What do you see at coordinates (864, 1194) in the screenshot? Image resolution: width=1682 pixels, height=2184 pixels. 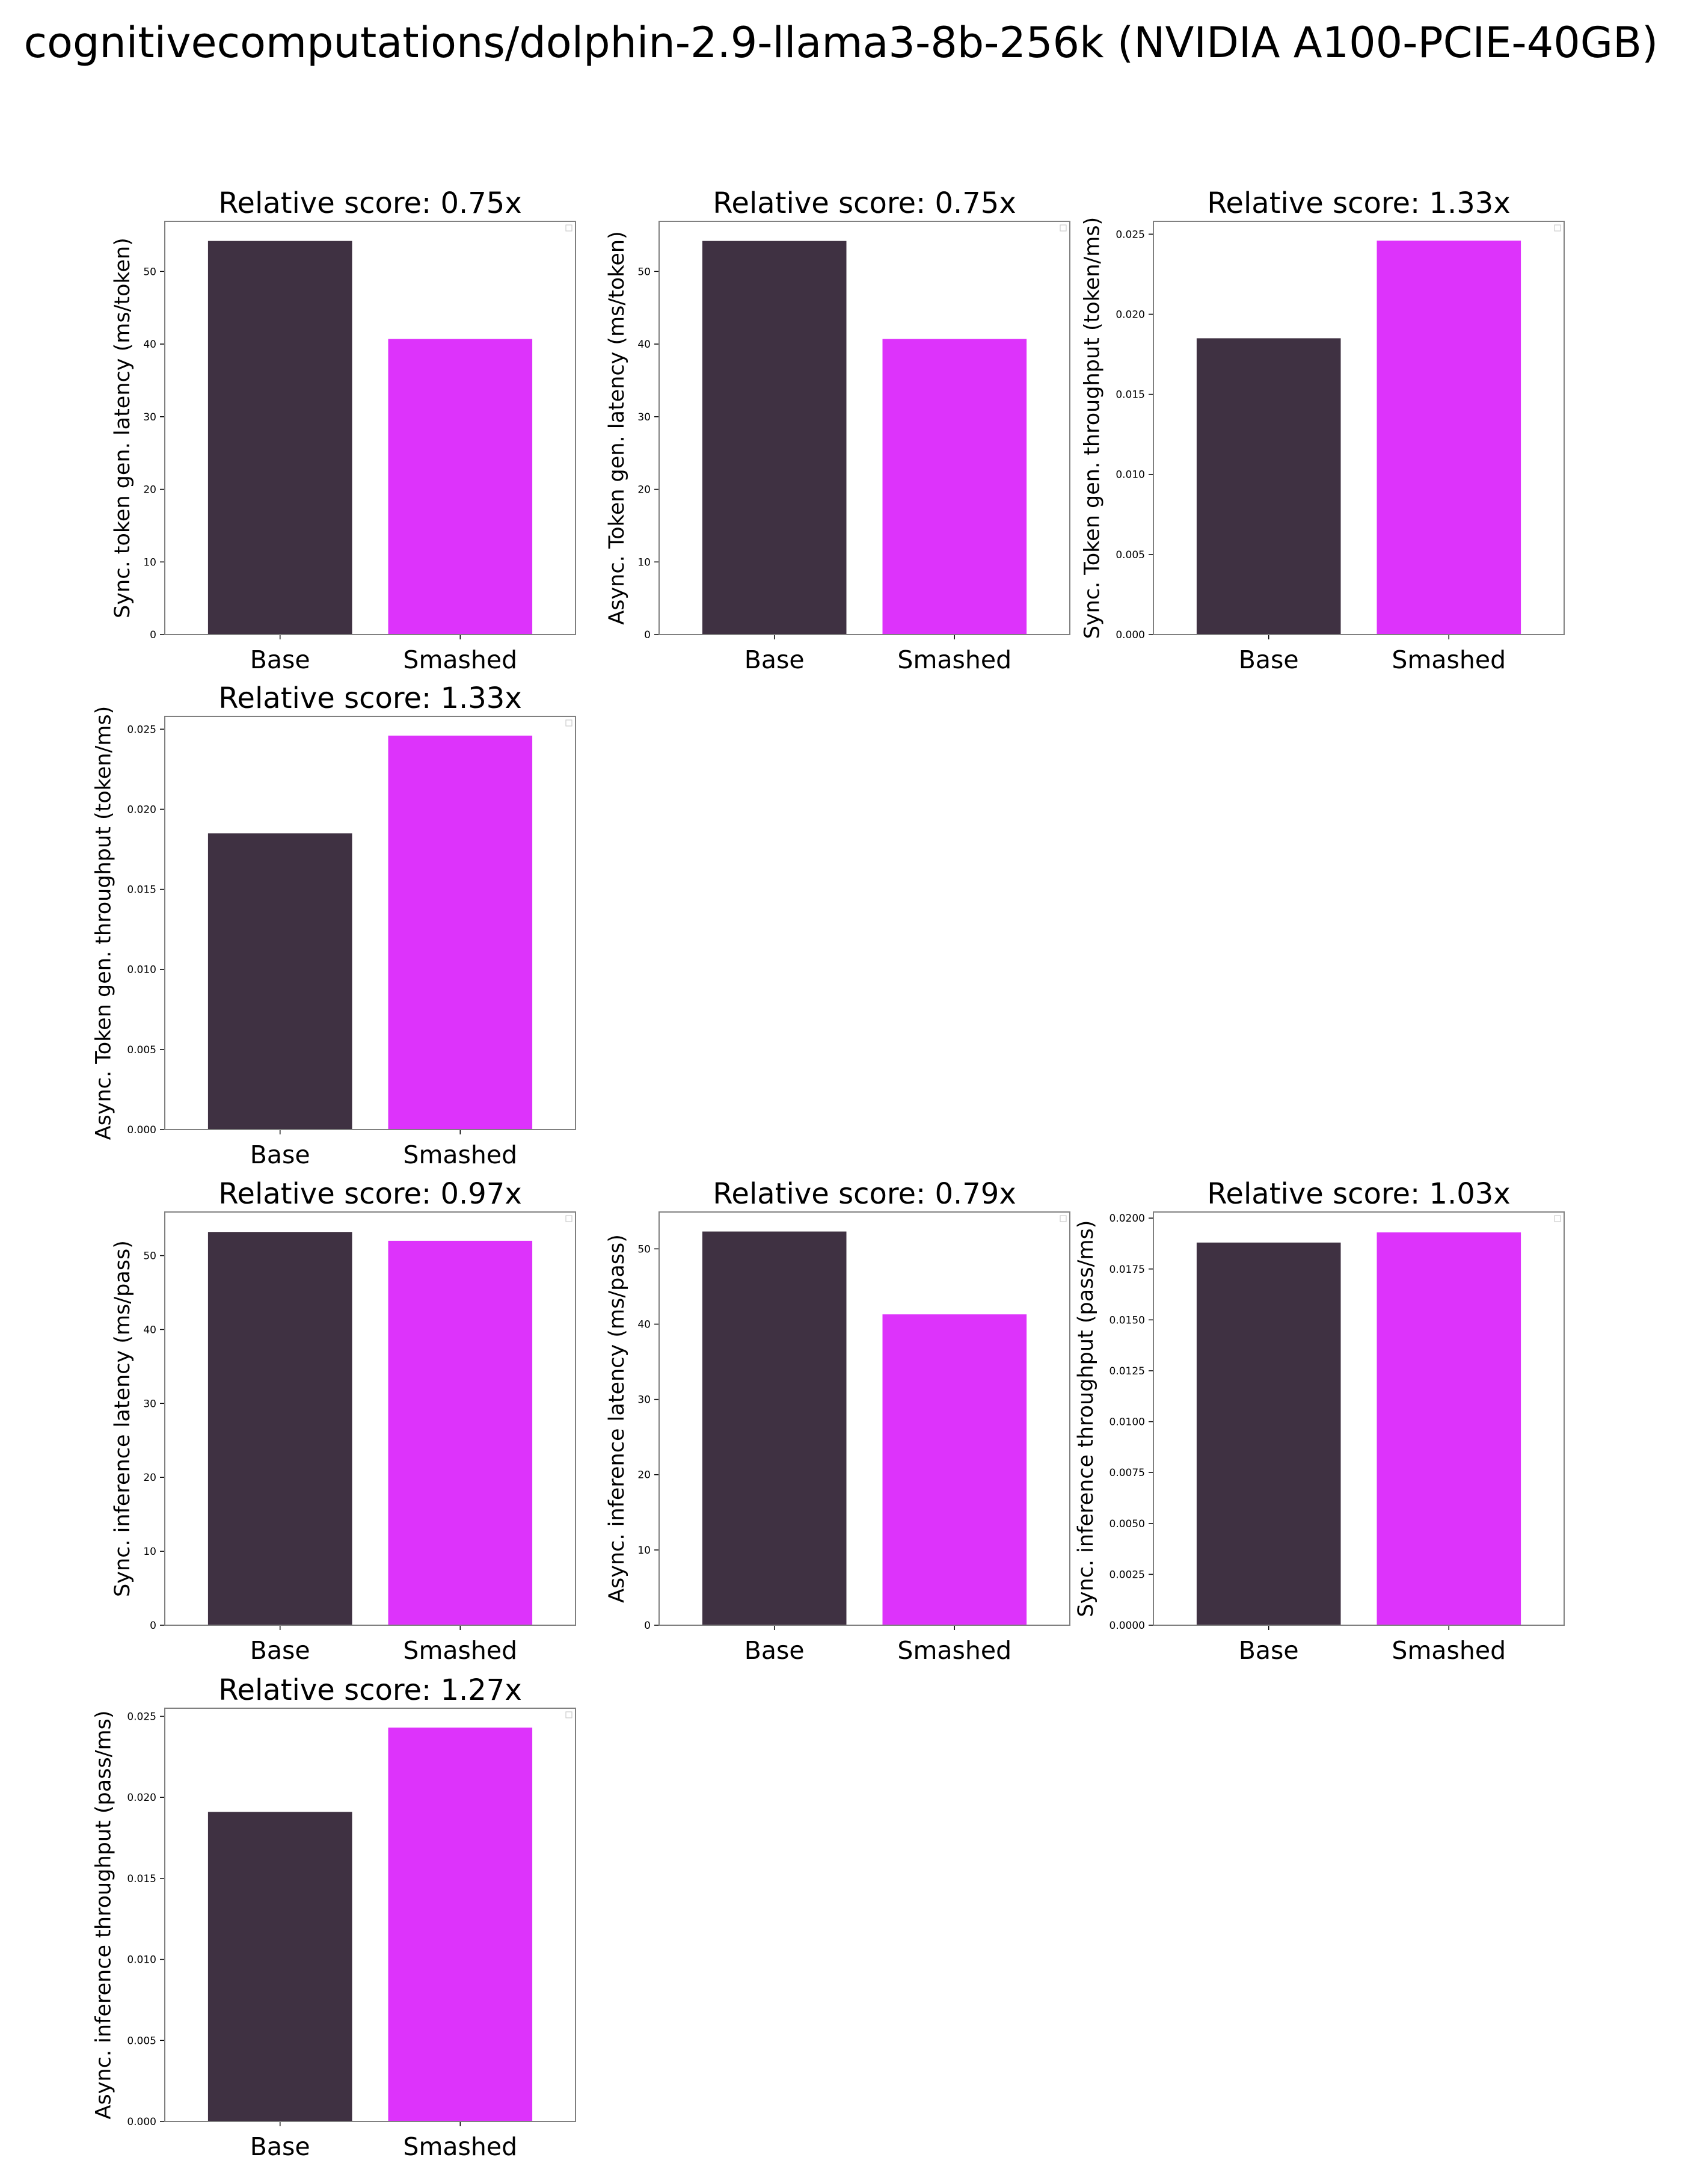 I see `chart-title: Relative score: 0.79x` at bounding box center [864, 1194].